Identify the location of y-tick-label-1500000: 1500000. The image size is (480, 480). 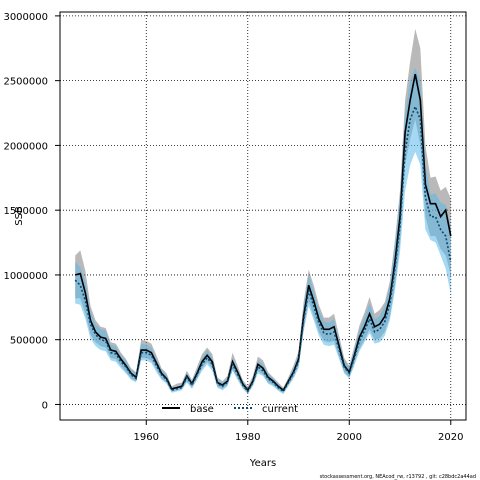
(25, 211).